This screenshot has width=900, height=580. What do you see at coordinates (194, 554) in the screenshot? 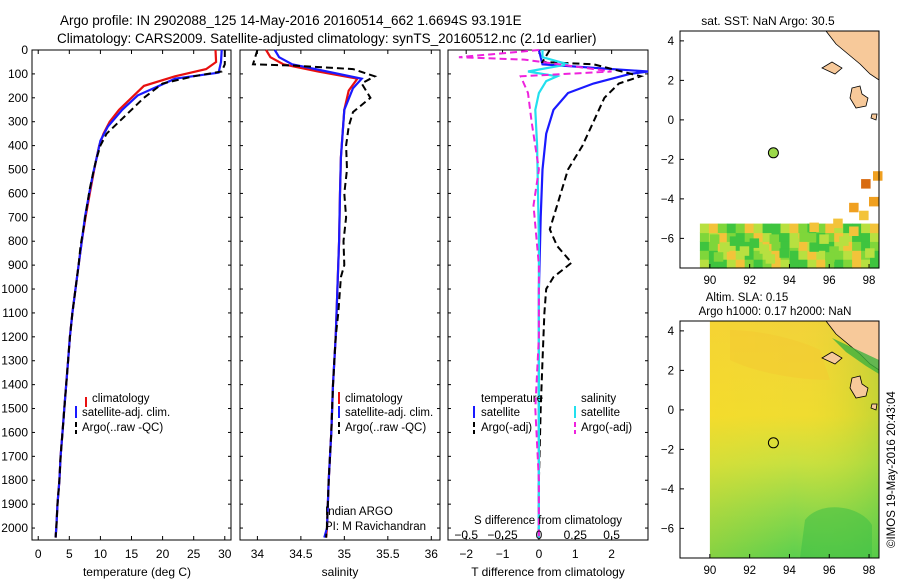
I see `x-tick-label: 25` at bounding box center [194, 554].